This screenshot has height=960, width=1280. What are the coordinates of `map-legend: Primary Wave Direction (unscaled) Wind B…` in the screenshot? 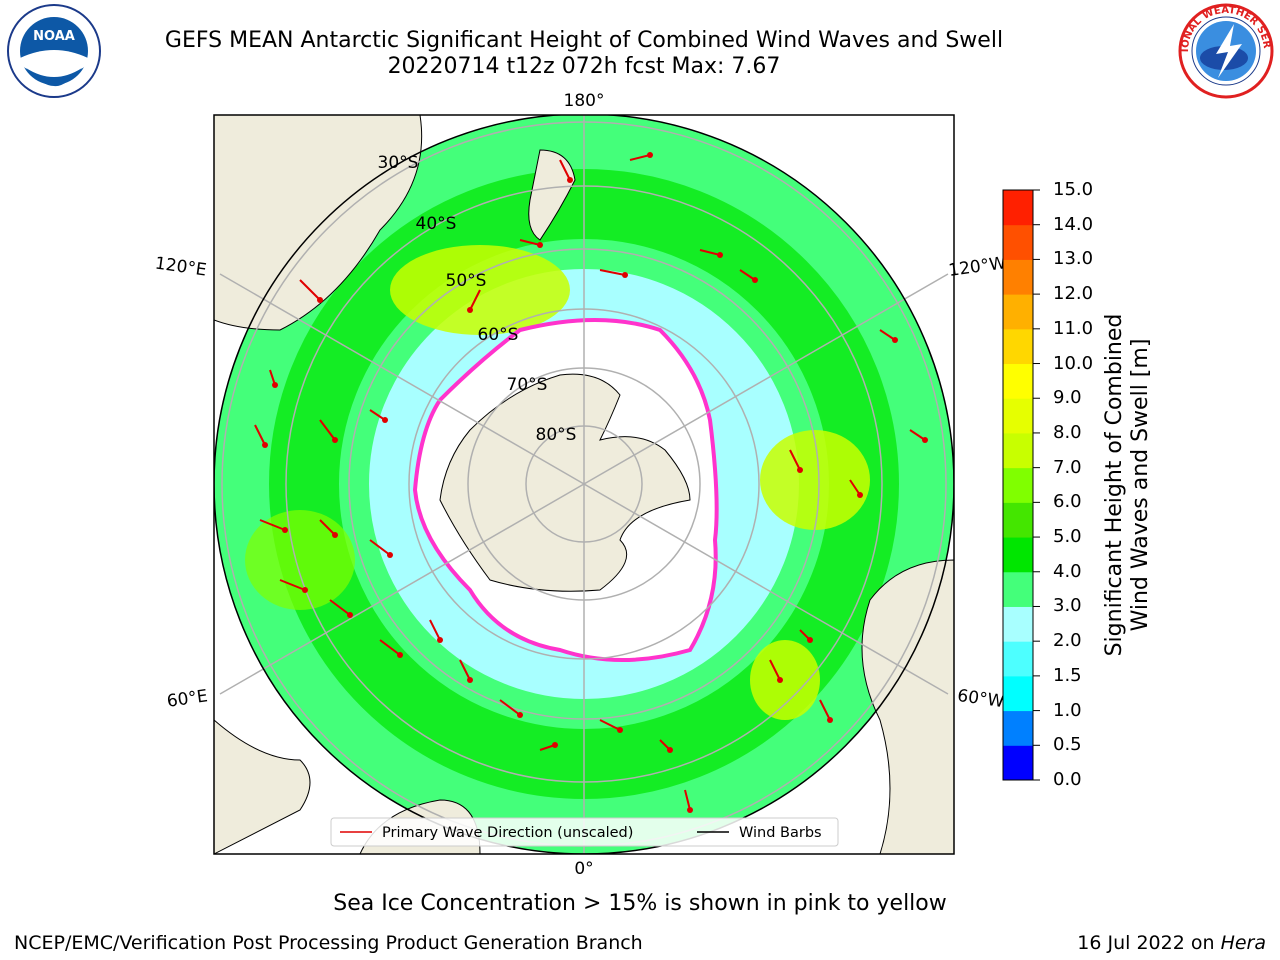 It's located at (584, 832).